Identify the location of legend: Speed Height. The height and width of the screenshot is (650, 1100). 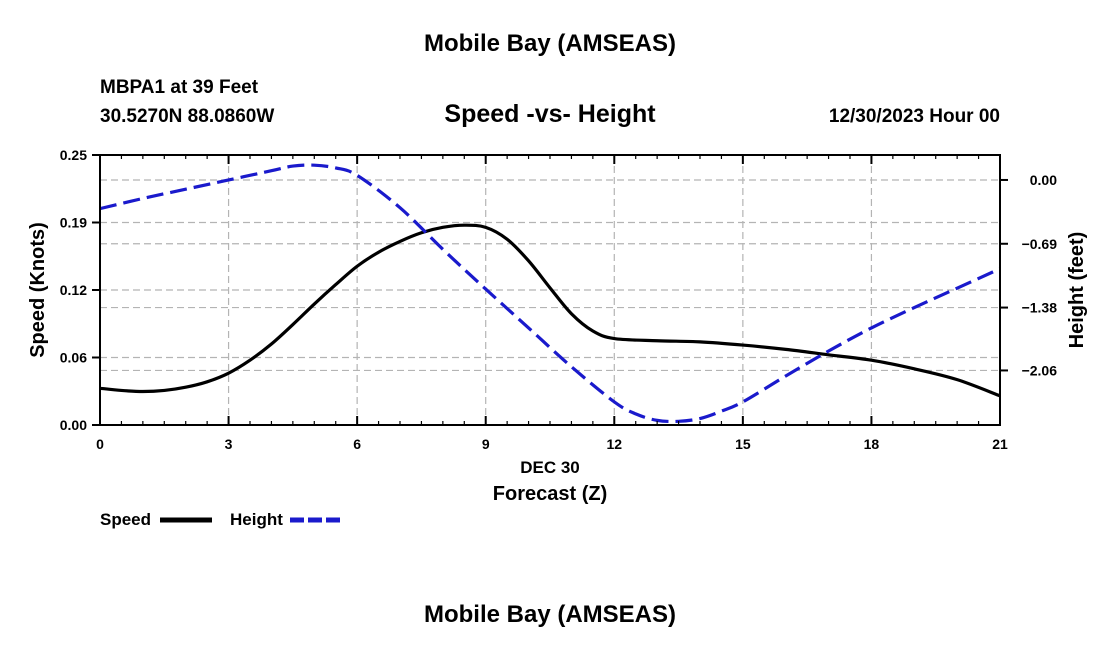
(221, 519).